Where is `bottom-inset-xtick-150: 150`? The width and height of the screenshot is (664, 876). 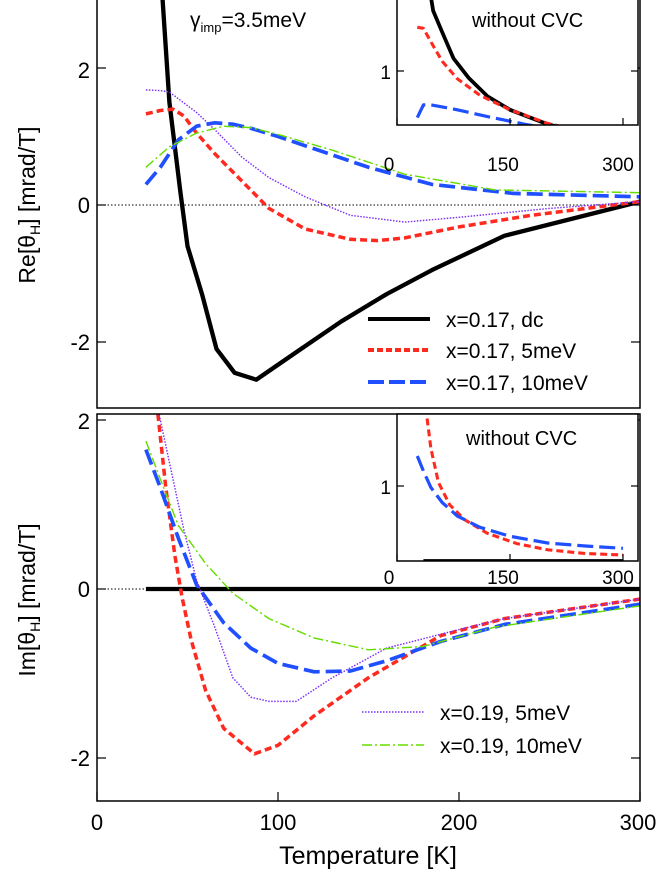 bottom-inset-xtick-150: 150 is located at coordinates (503, 578).